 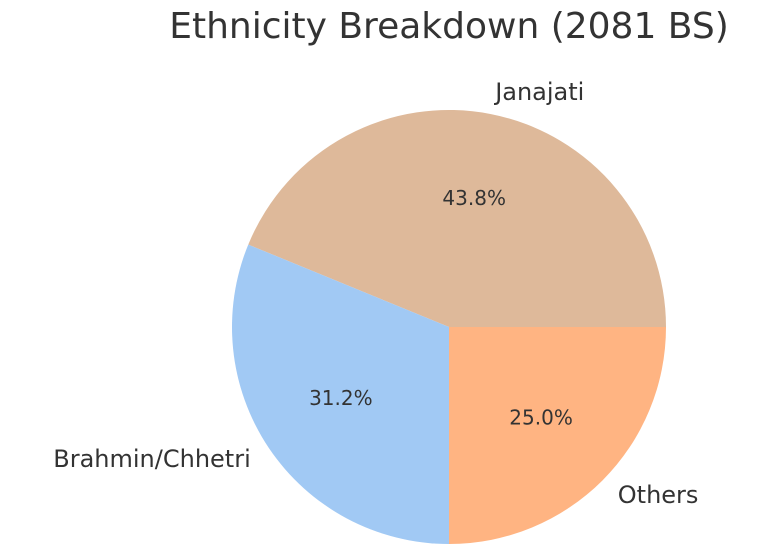 What do you see at coordinates (557, 435) in the screenshot?
I see `pie-slice` at bounding box center [557, 435].